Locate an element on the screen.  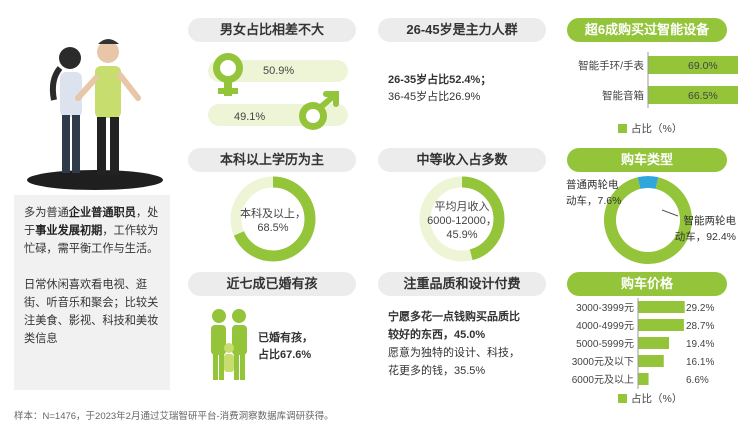
education-label: 本科及以上， 68.5% is located at coordinates (273, 221).